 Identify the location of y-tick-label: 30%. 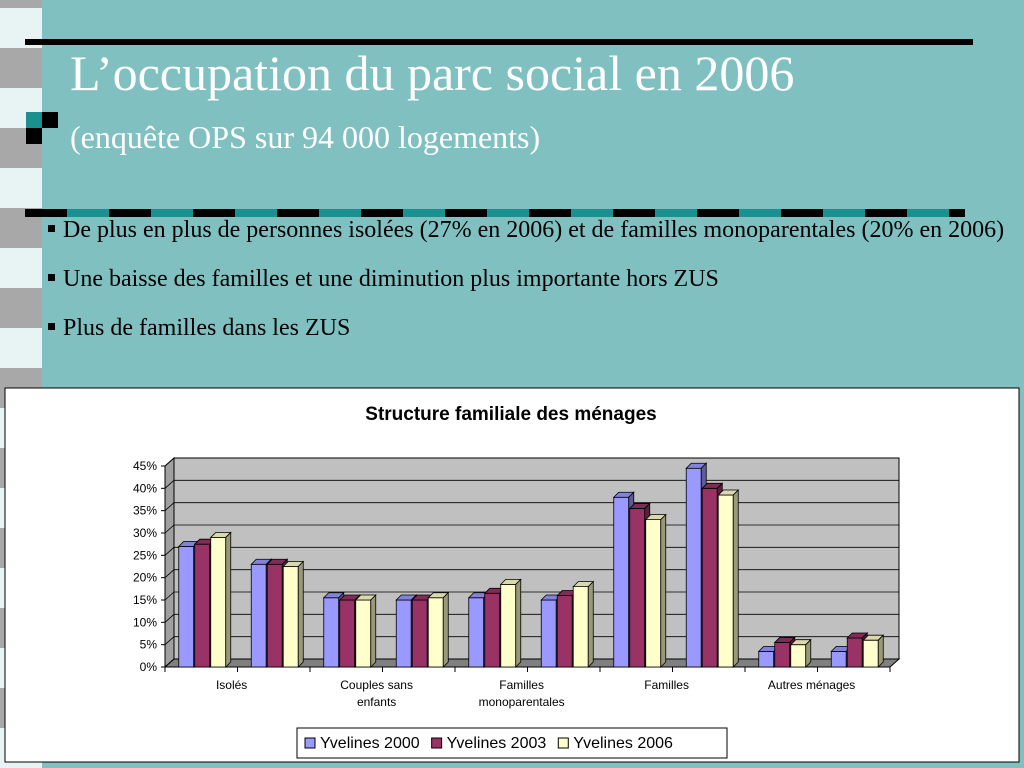
(145, 533).